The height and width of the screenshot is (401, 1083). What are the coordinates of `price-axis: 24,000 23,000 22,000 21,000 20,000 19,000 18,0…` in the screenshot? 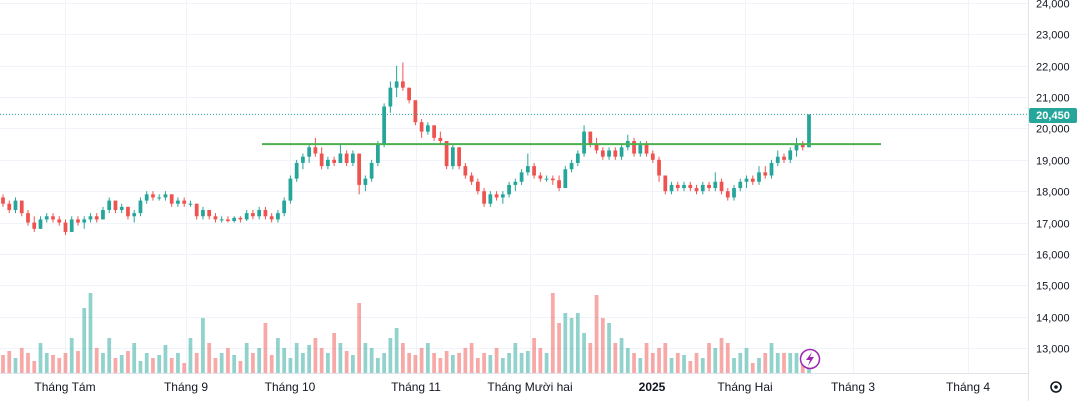 It's located at (1053, 178).